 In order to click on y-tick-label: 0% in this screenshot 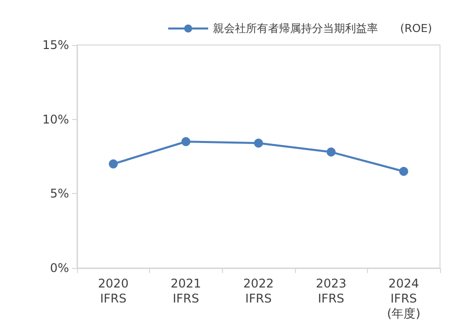, I will do `click(59, 268)`.